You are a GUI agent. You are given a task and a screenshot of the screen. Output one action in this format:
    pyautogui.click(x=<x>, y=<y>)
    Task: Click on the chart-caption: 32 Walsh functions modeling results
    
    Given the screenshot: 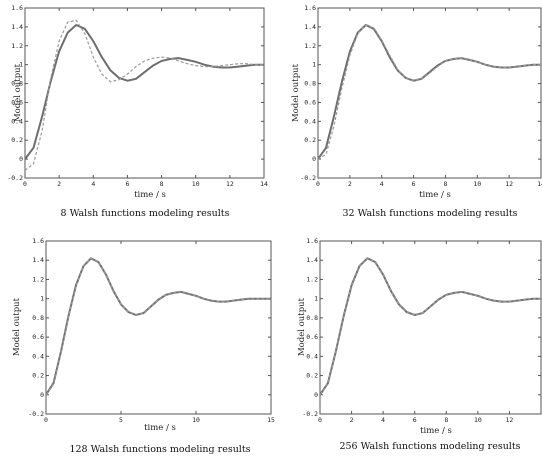 What is the action you would take?
    pyautogui.click(x=429, y=213)
    